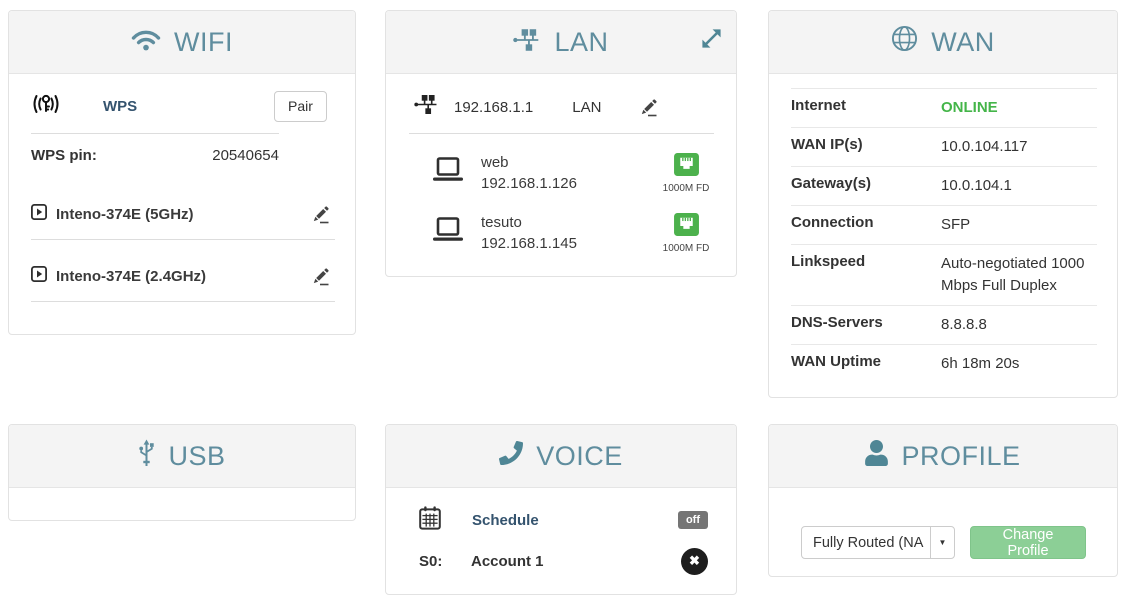  What do you see at coordinates (529, 173) in the screenshot?
I see `device-info: web 192.168.1.126` at bounding box center [529, 173].